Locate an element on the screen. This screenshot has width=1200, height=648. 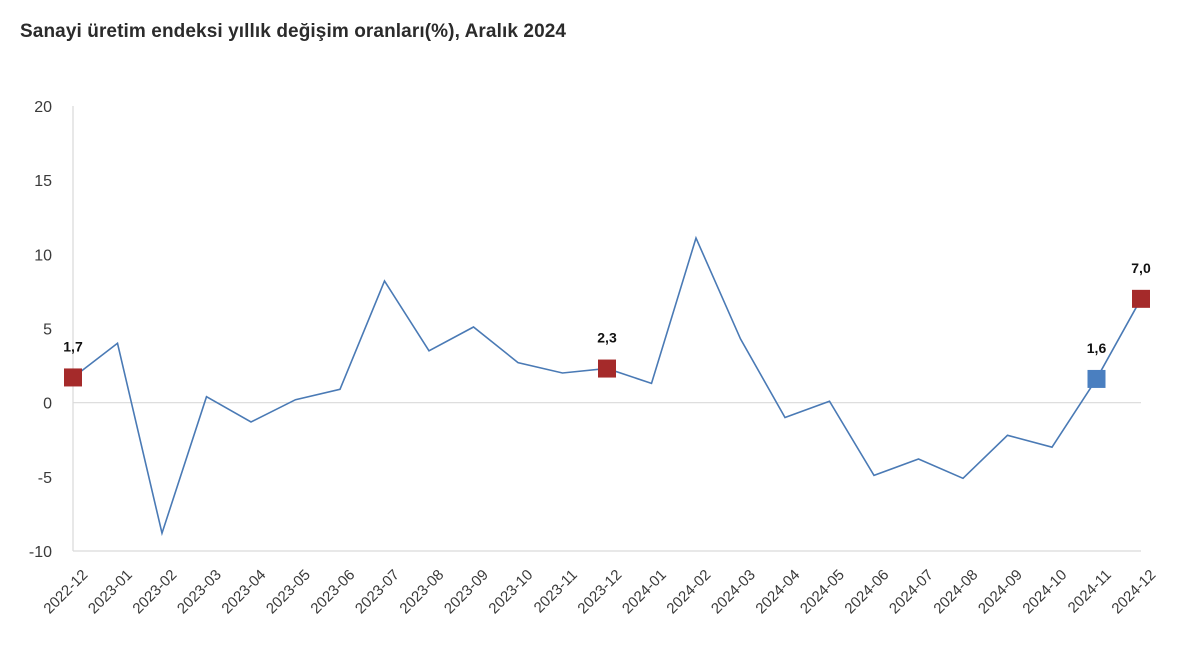
x-tick-label: 2023-08 is located at coordinates (421, 591).